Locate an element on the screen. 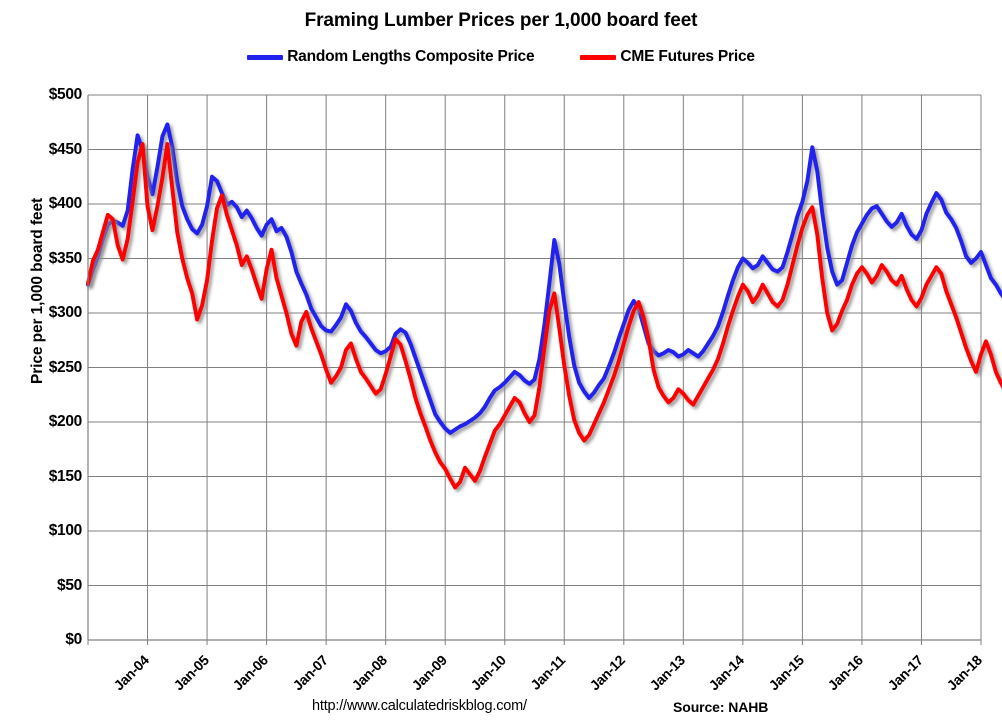 This screenshot has height=725, width=1002. legend-swatch-blue-icon is located at coordinates (265, 57).